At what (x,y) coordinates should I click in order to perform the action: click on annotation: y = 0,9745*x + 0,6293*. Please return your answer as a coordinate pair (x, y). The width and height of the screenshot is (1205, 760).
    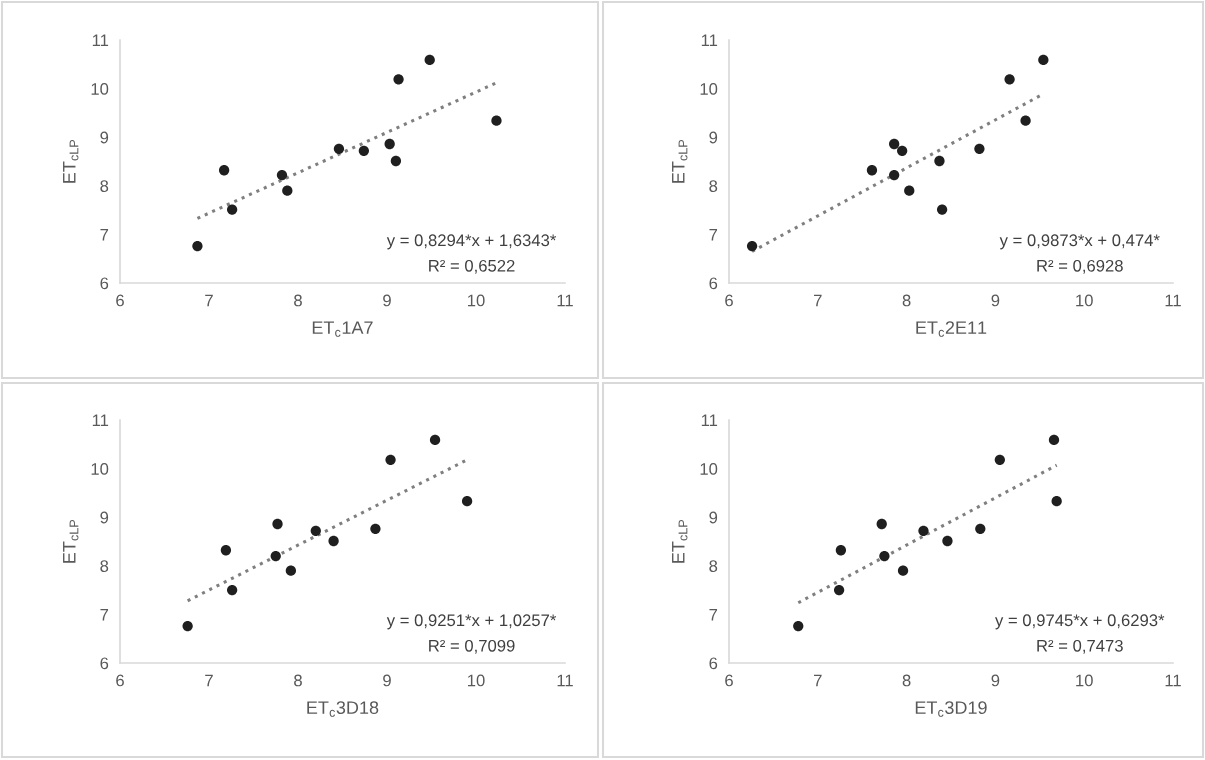
    Looking at the image, I should click on (1080, 622).